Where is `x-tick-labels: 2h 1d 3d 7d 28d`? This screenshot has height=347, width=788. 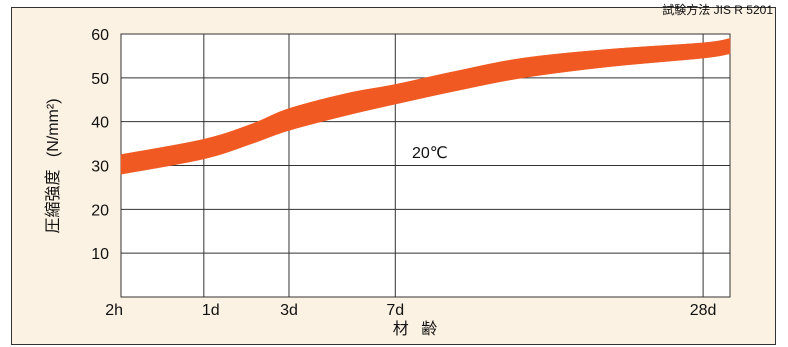
x-tick-labels: 2h 1d 3d 7d 28d is located at coordinates (410, 310).